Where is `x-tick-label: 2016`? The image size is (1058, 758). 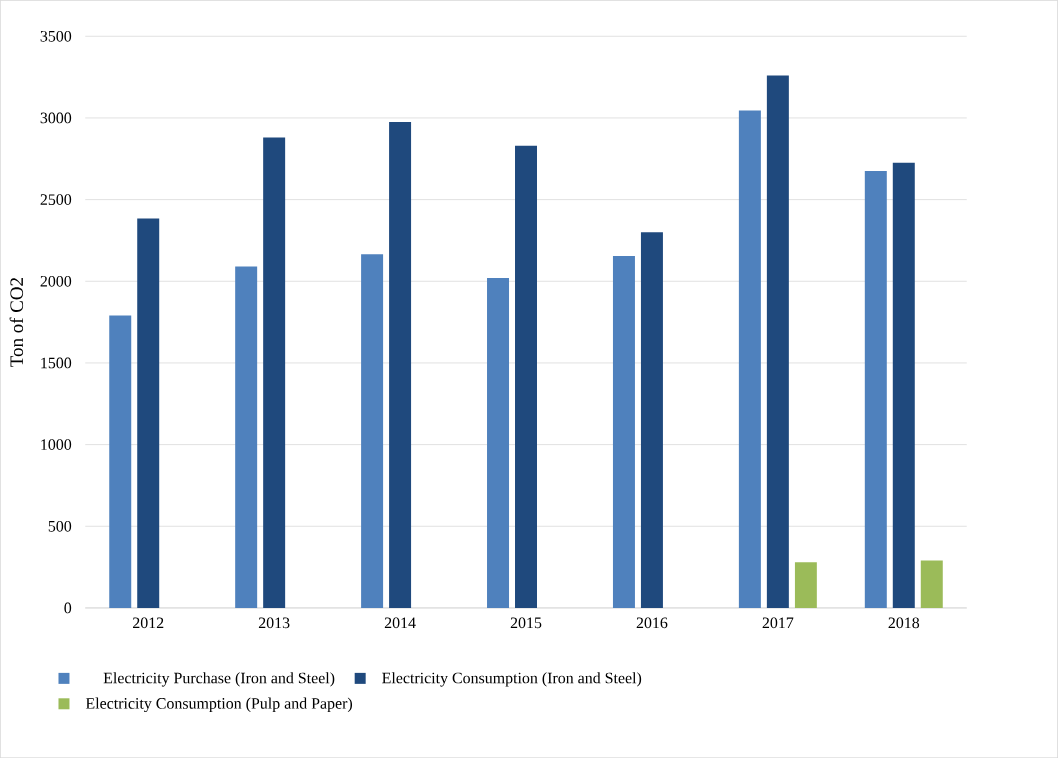
x-tick-label: 2016 is located at coordinates (652, 623).